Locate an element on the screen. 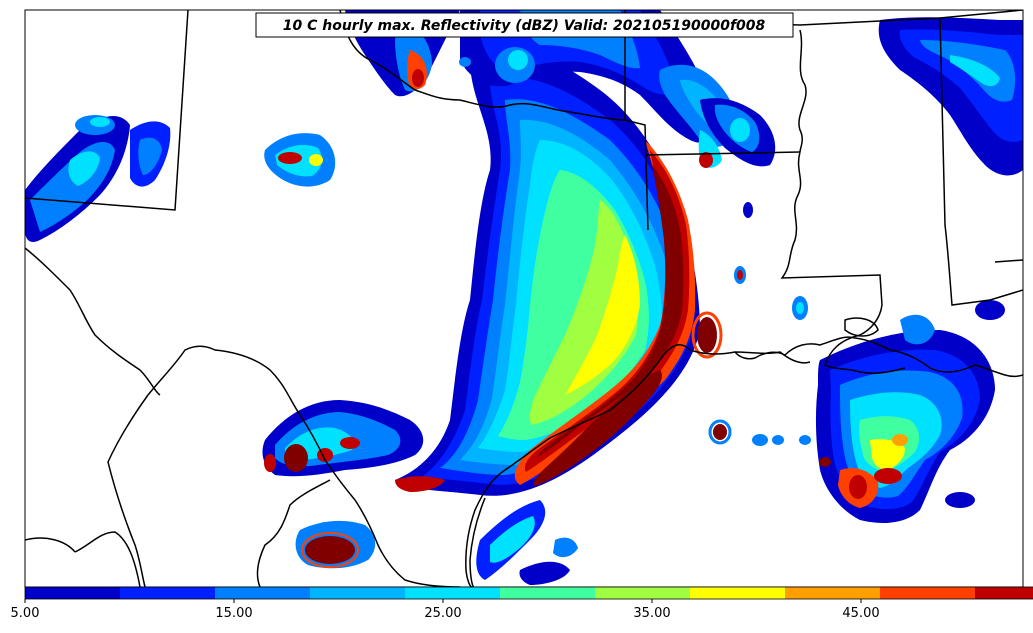 This screenshot has height=633, width=1033. colorbar-tick-label: 25.00 is located at coordinates (442, 613).